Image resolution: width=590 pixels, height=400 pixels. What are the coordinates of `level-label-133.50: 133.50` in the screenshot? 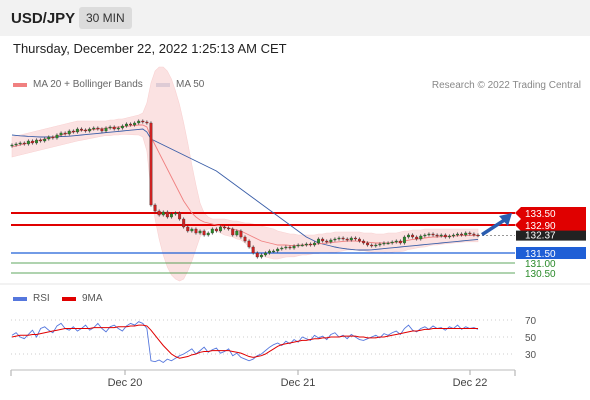 It's located at (540, 214).